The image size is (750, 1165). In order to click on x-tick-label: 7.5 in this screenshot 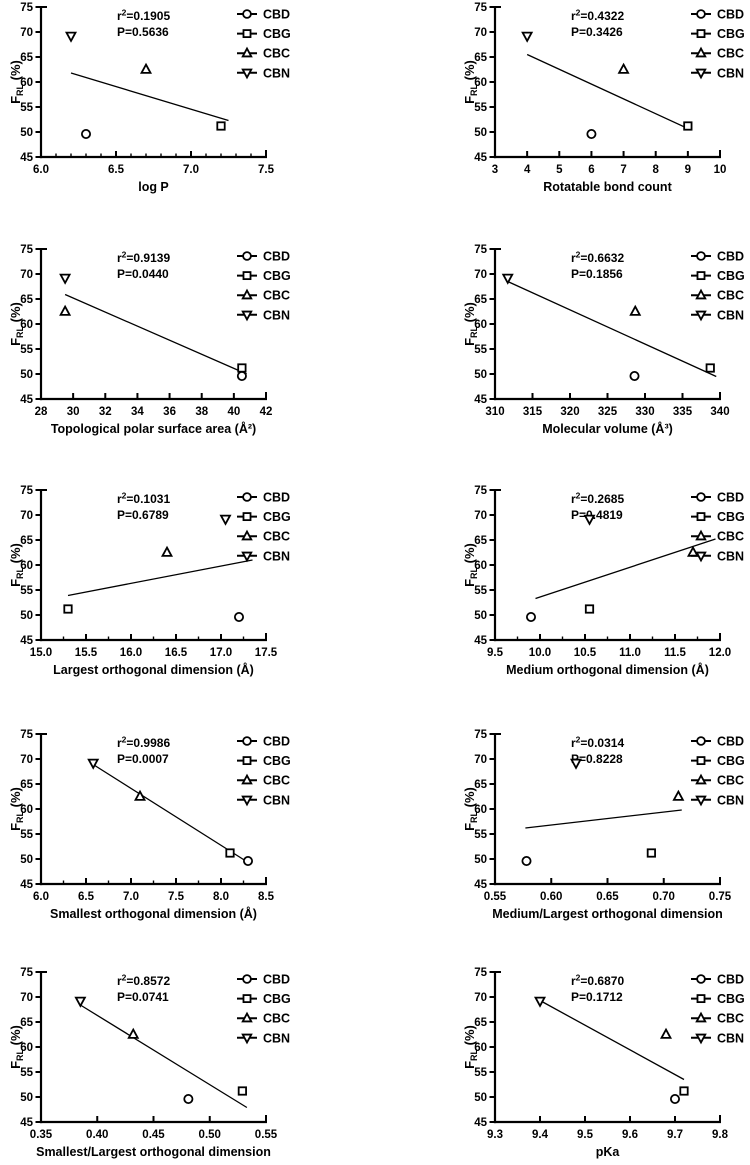, I will do `click(266, 170)`.